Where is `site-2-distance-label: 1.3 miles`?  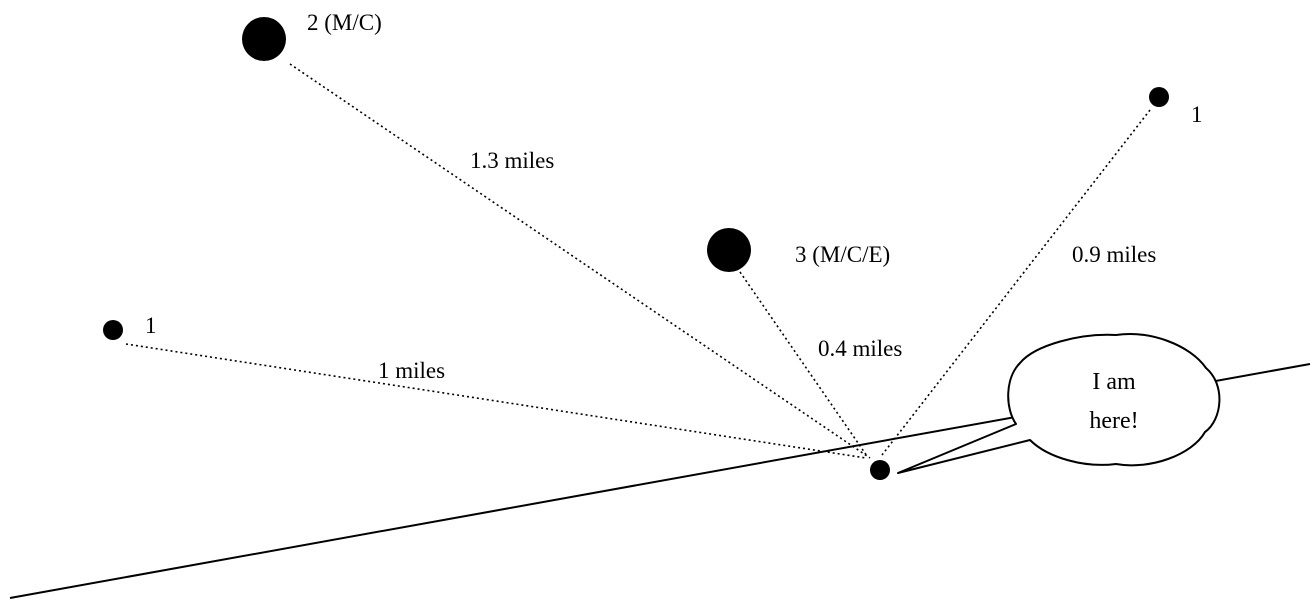 site-2-distance-label: 1.3 miles is located at coordinates (512, 160).